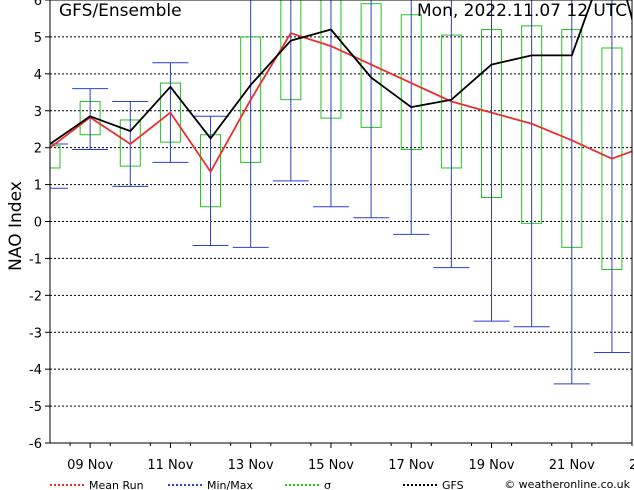 The width and height of the screenshot is (634, 490). Describe the element at coordinates (120, 11) in the screenshot. I see `chart-title: GFS/Ensemble` at that location.